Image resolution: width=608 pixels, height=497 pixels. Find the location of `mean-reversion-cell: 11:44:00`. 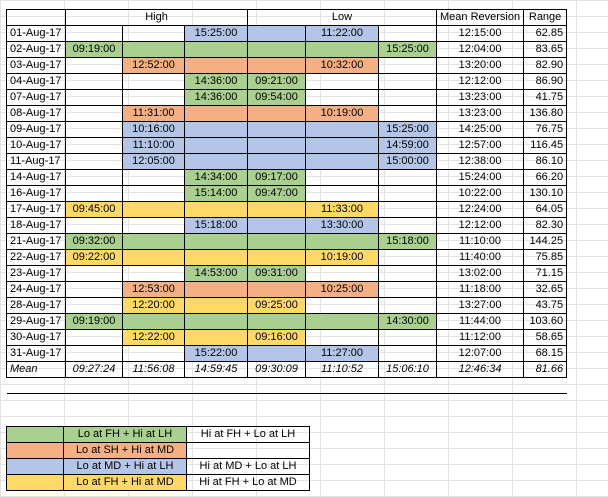

mean-reversion-cell: 11:44:00 is located at coordinates (480, 321).